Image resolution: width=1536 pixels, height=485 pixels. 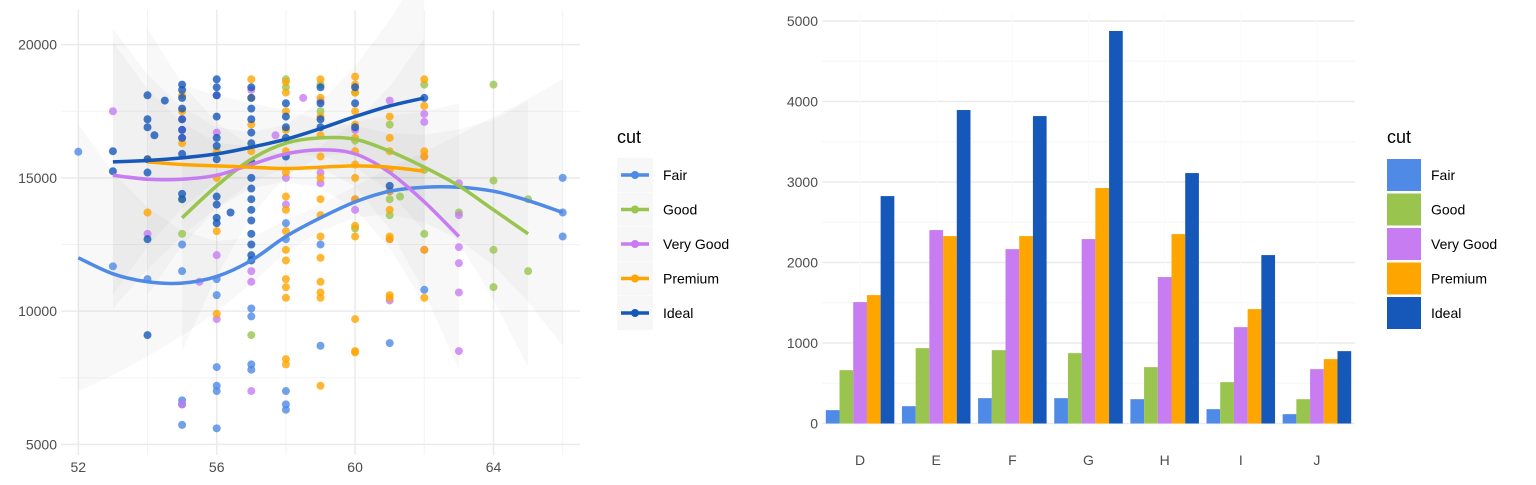 I want to click on x-tick-label: 60, so click(x=355, y=467).